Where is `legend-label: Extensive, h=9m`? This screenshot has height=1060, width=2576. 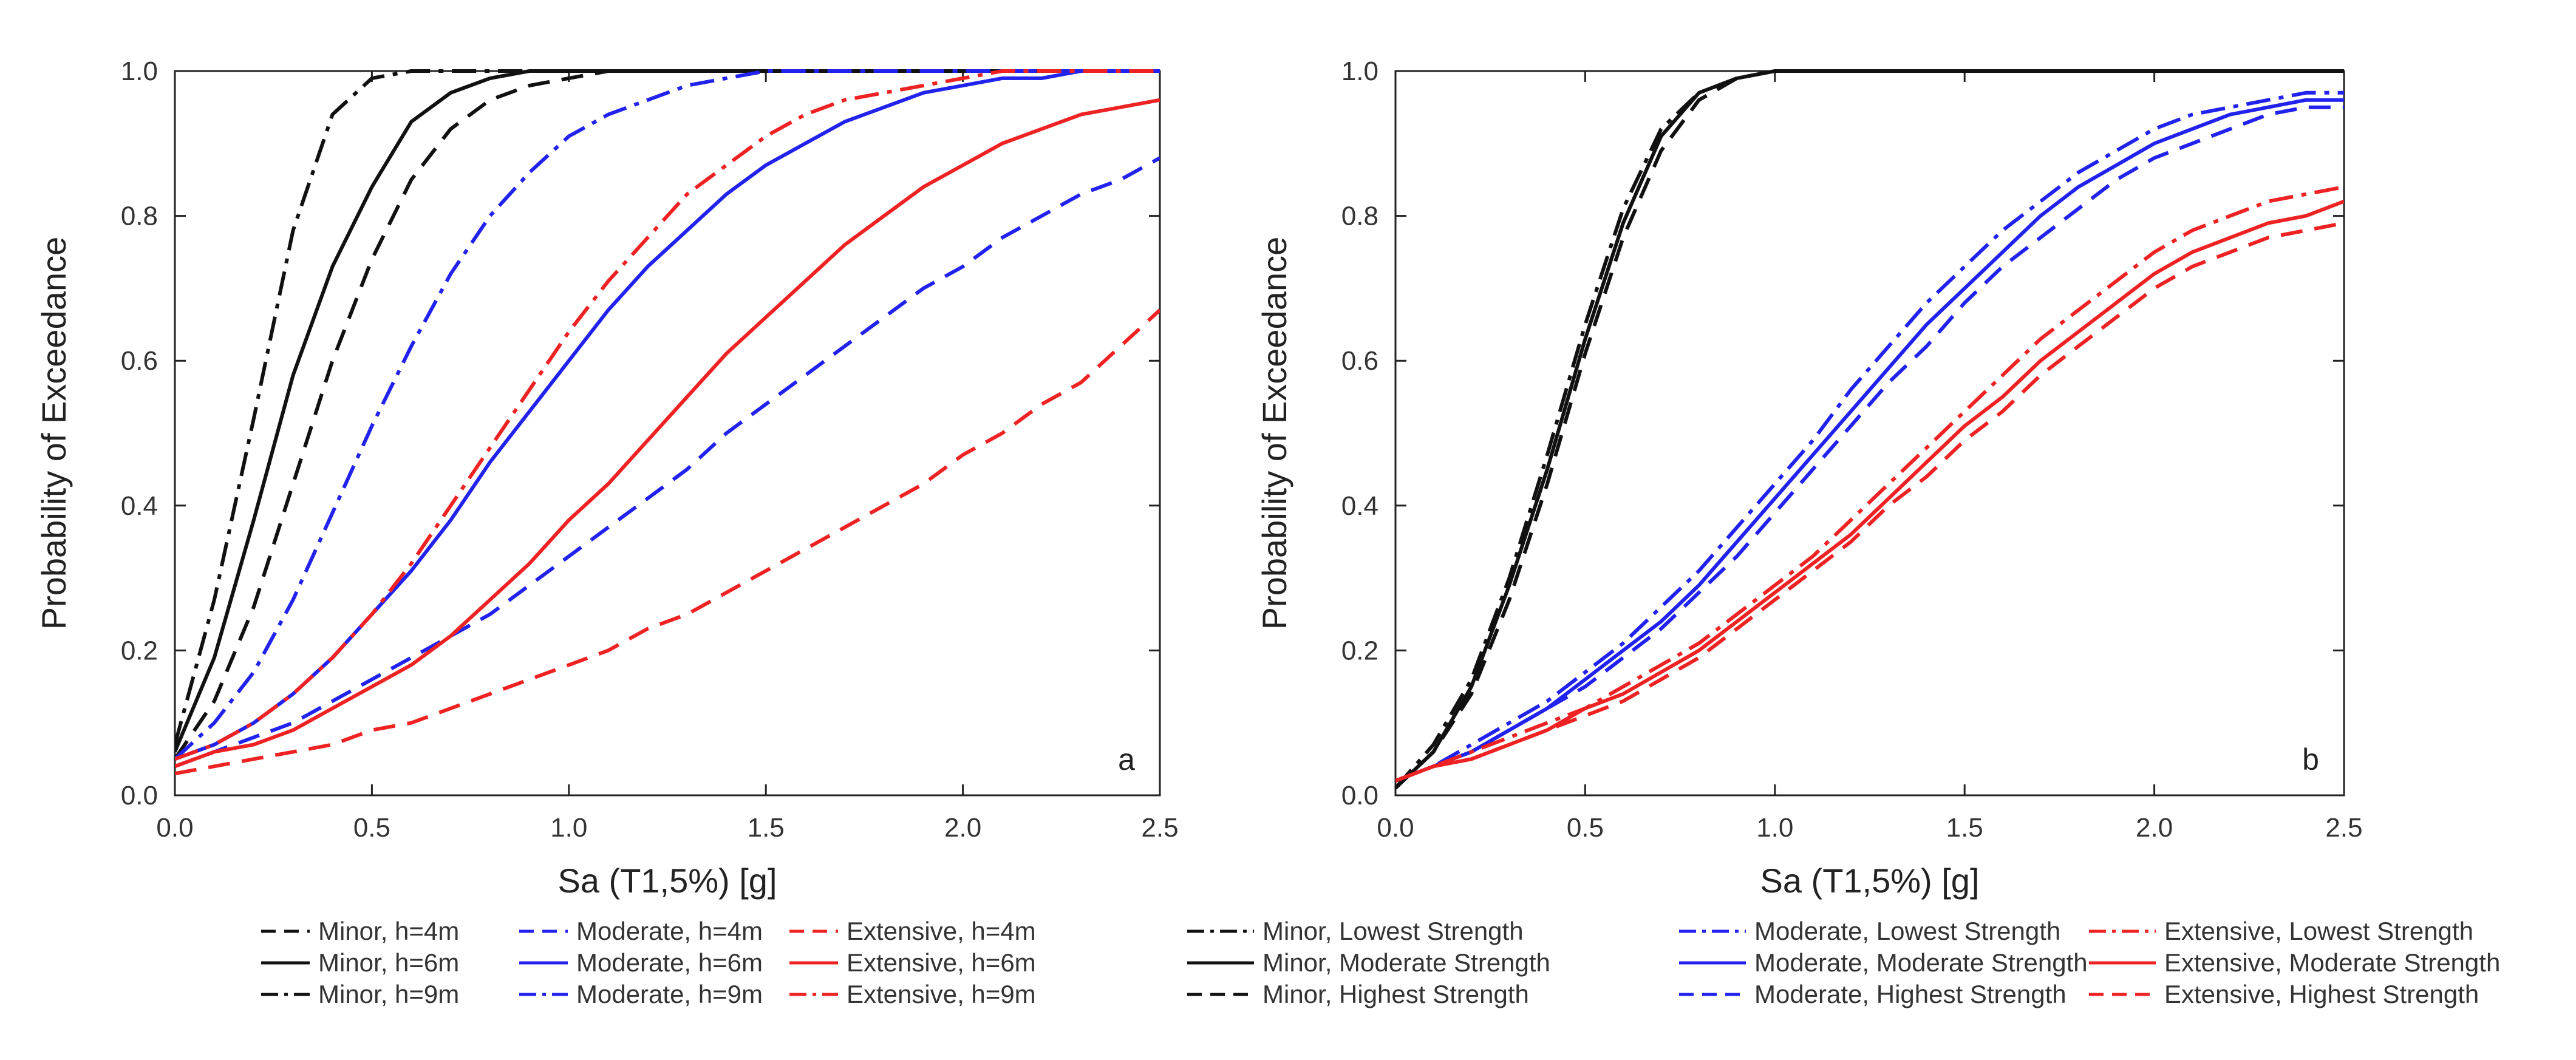 legend-label: Extensive, h=9m is located at coordinates (942, 994).